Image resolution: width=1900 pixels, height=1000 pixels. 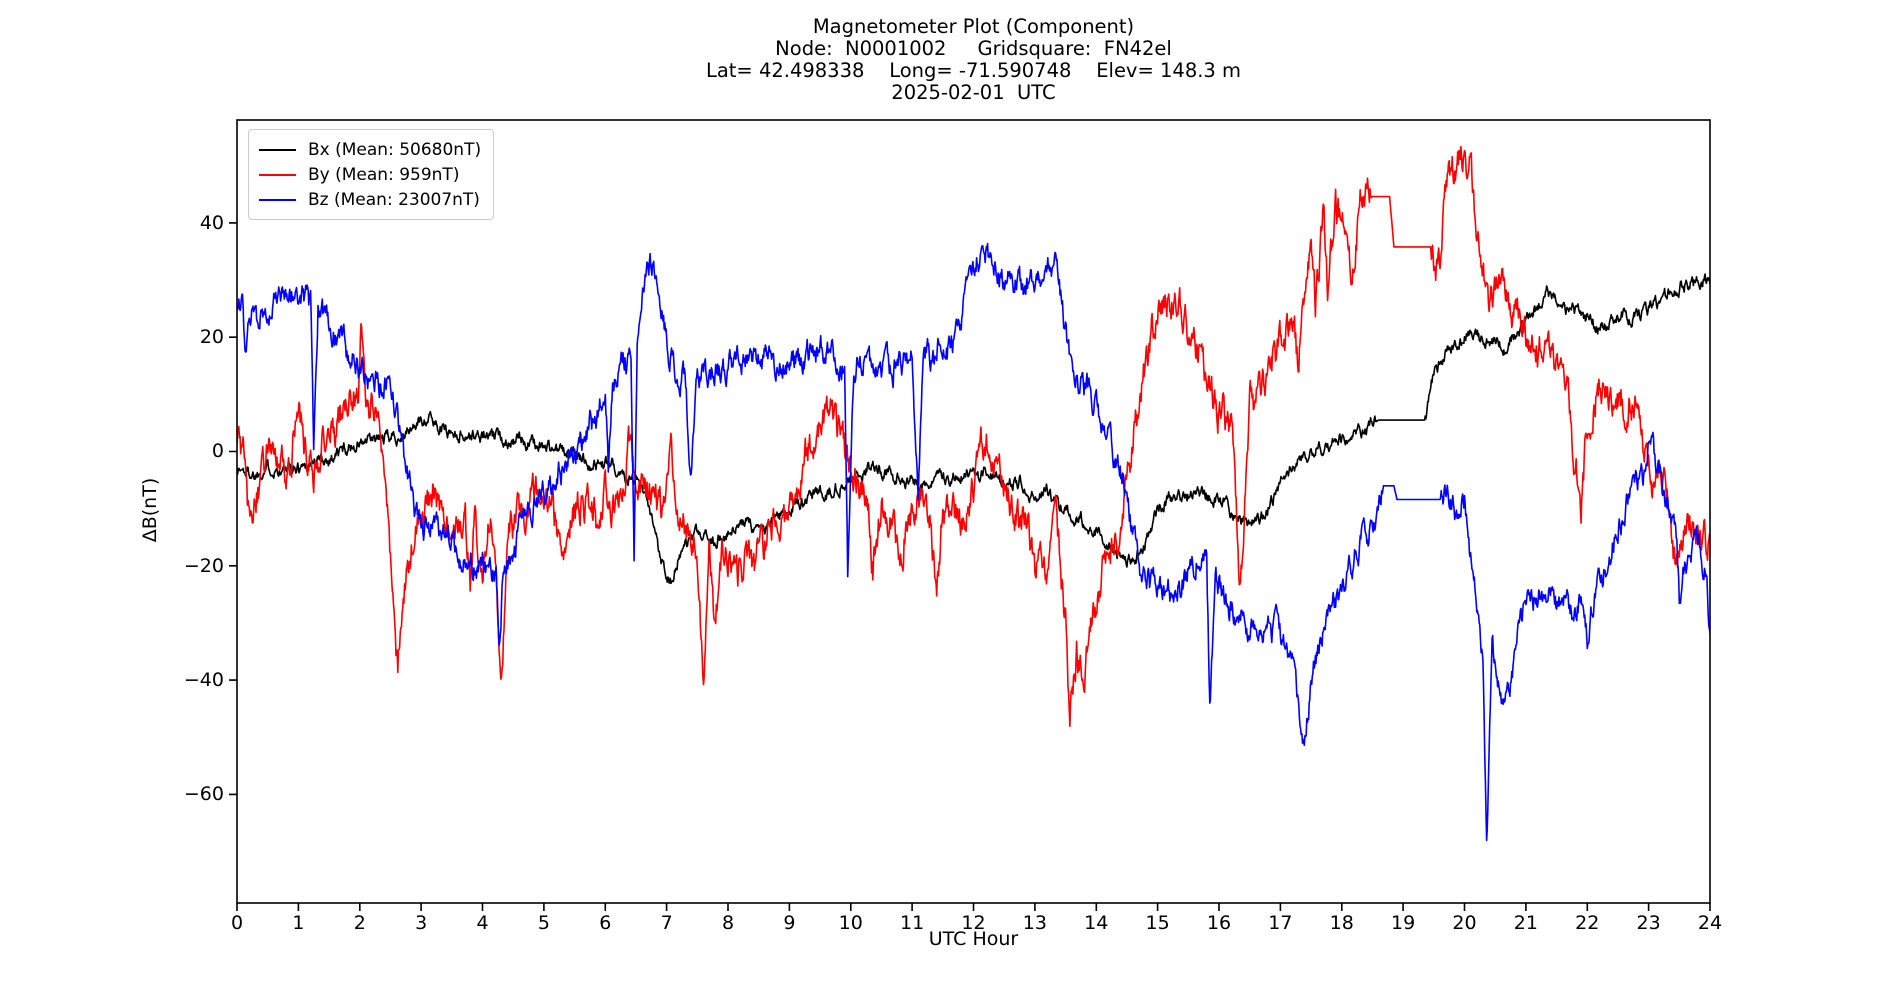 I want to click on x-tick-label-18: 18, so click(x=1341, y=923).